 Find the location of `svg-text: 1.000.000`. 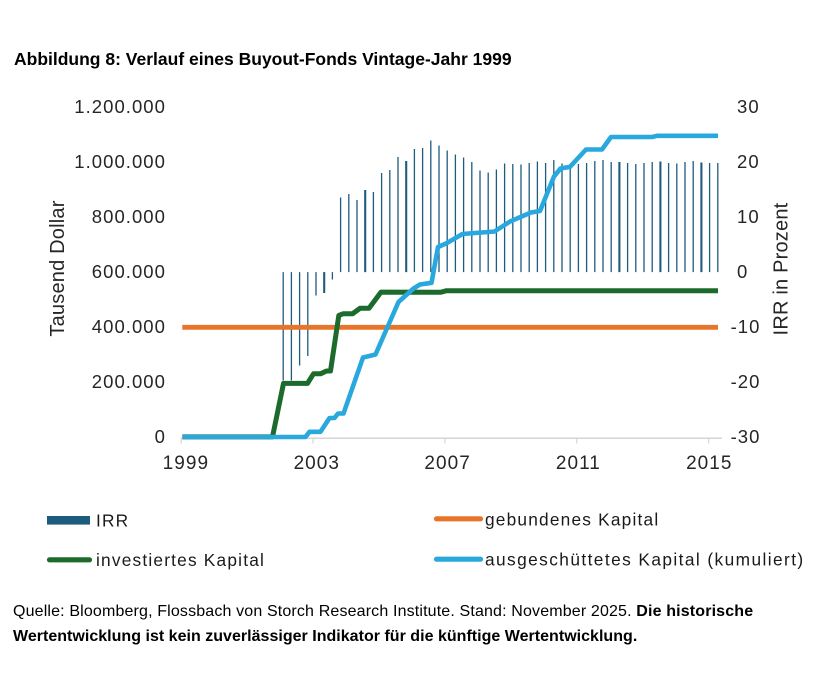

svg-text: 1.000.000 is located at coordinates (120, 161).